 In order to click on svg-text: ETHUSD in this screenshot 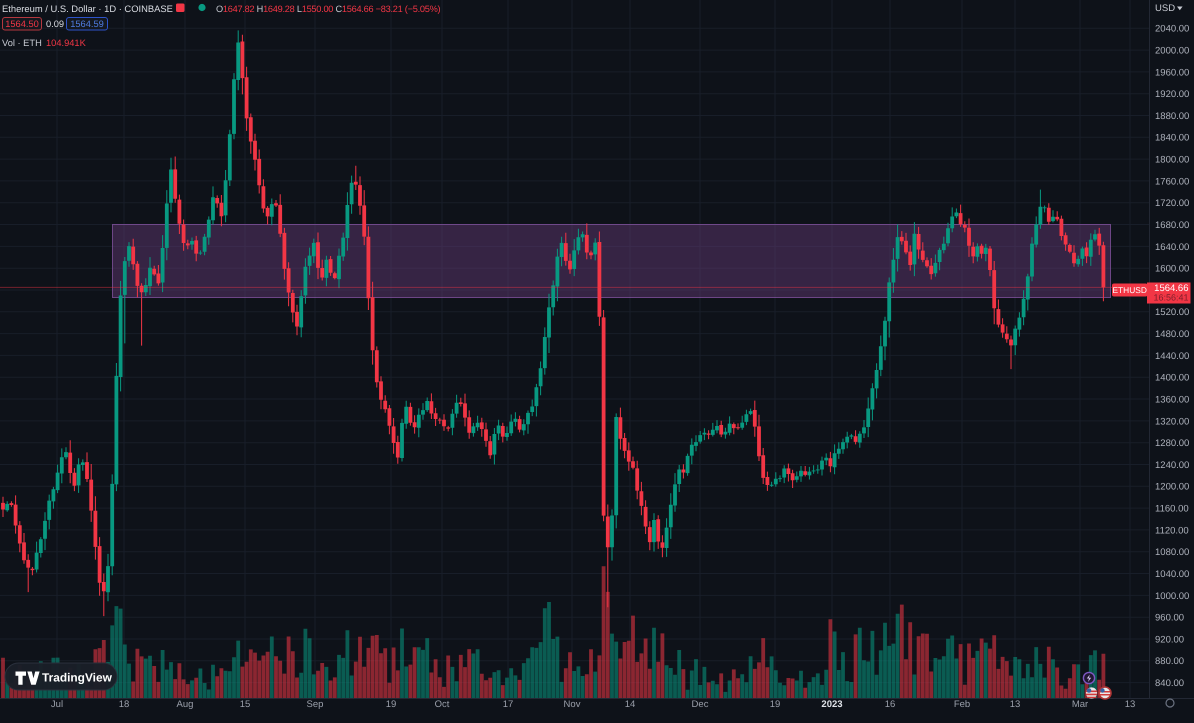, I will do `click(1129, 290)`.